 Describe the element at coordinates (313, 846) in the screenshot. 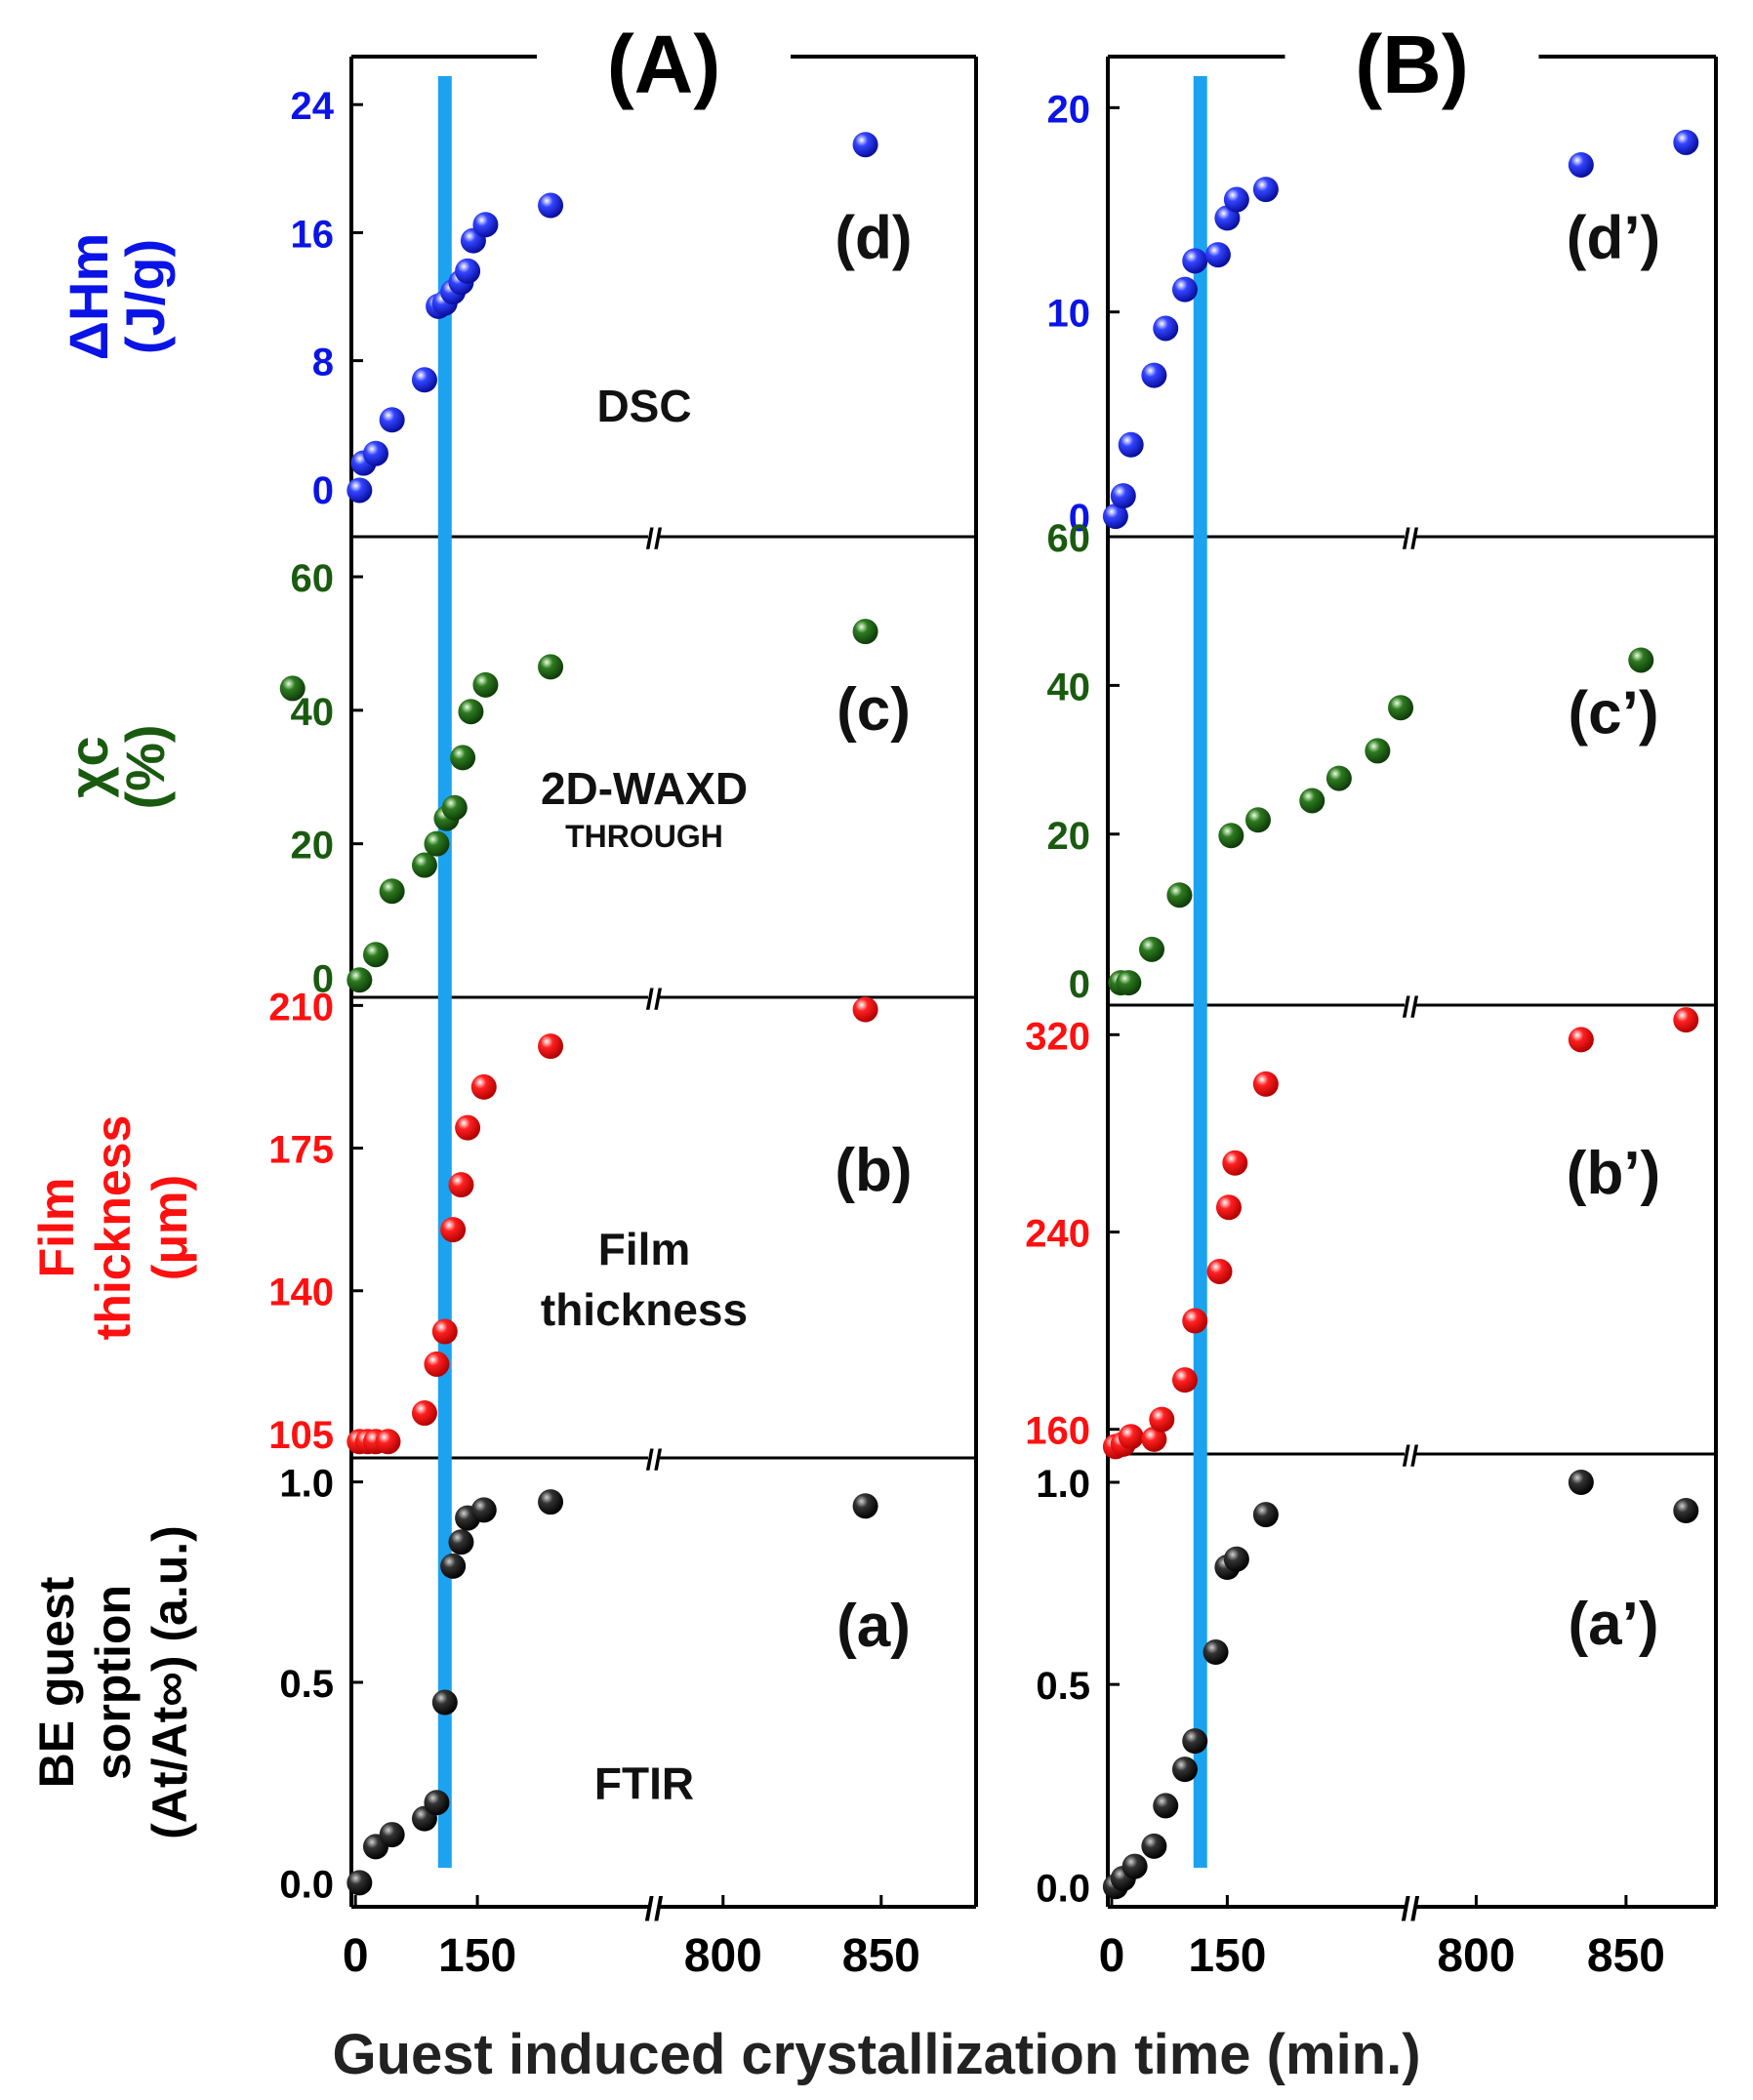

I see `y-tick-label-c-1: 20` at that location.